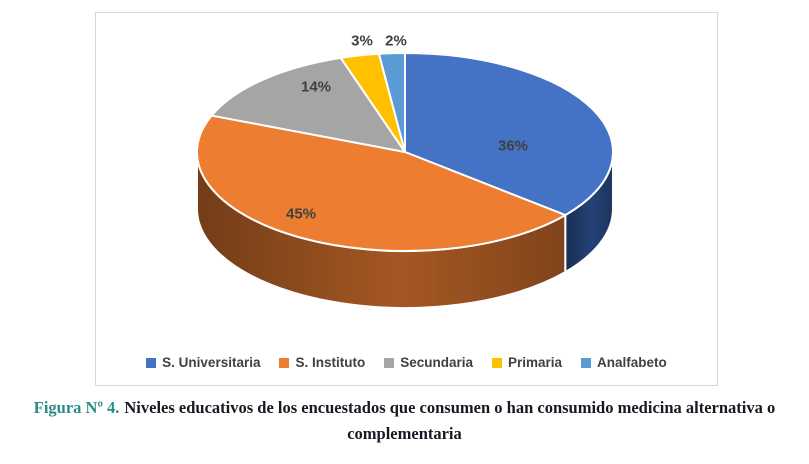  I want to click on legend-item-secundaria: Secundaria, so click(428, 362).